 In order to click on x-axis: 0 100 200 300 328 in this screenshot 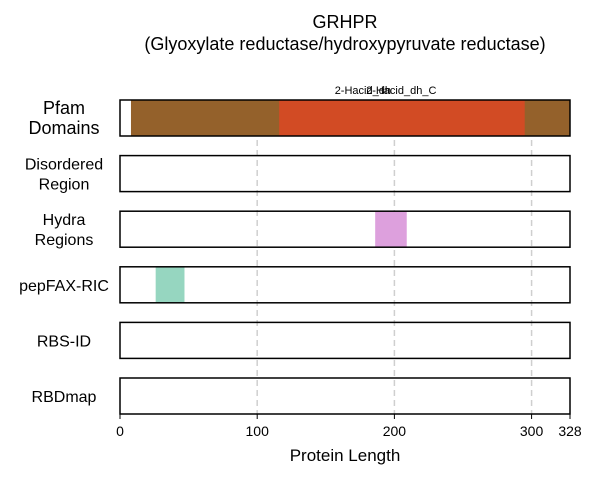, I will do `click(349, 426)`.